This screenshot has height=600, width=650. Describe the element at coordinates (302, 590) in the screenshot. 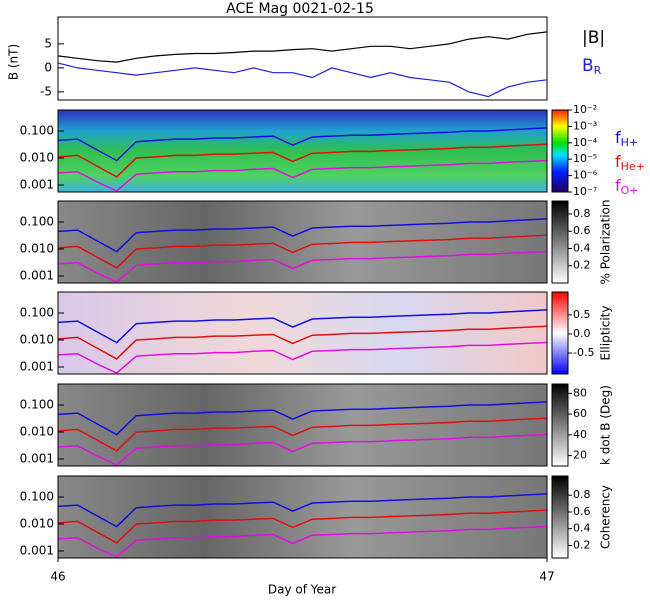

I see `x-axis-label: Day of Year` at that location.